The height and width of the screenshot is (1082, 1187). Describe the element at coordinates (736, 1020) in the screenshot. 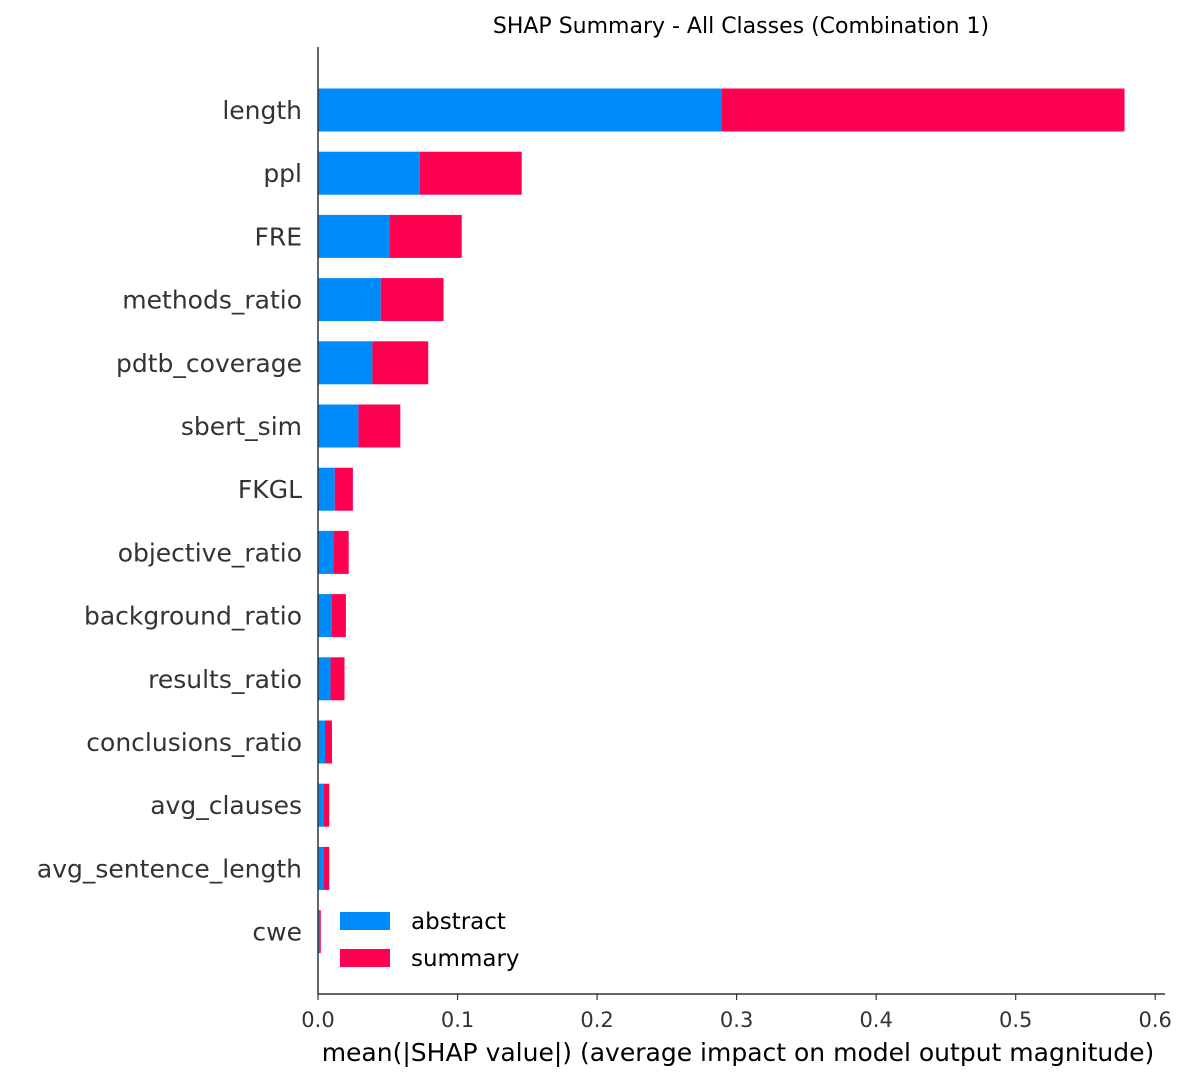

I see `x-tick-label: 0.3` at that location.